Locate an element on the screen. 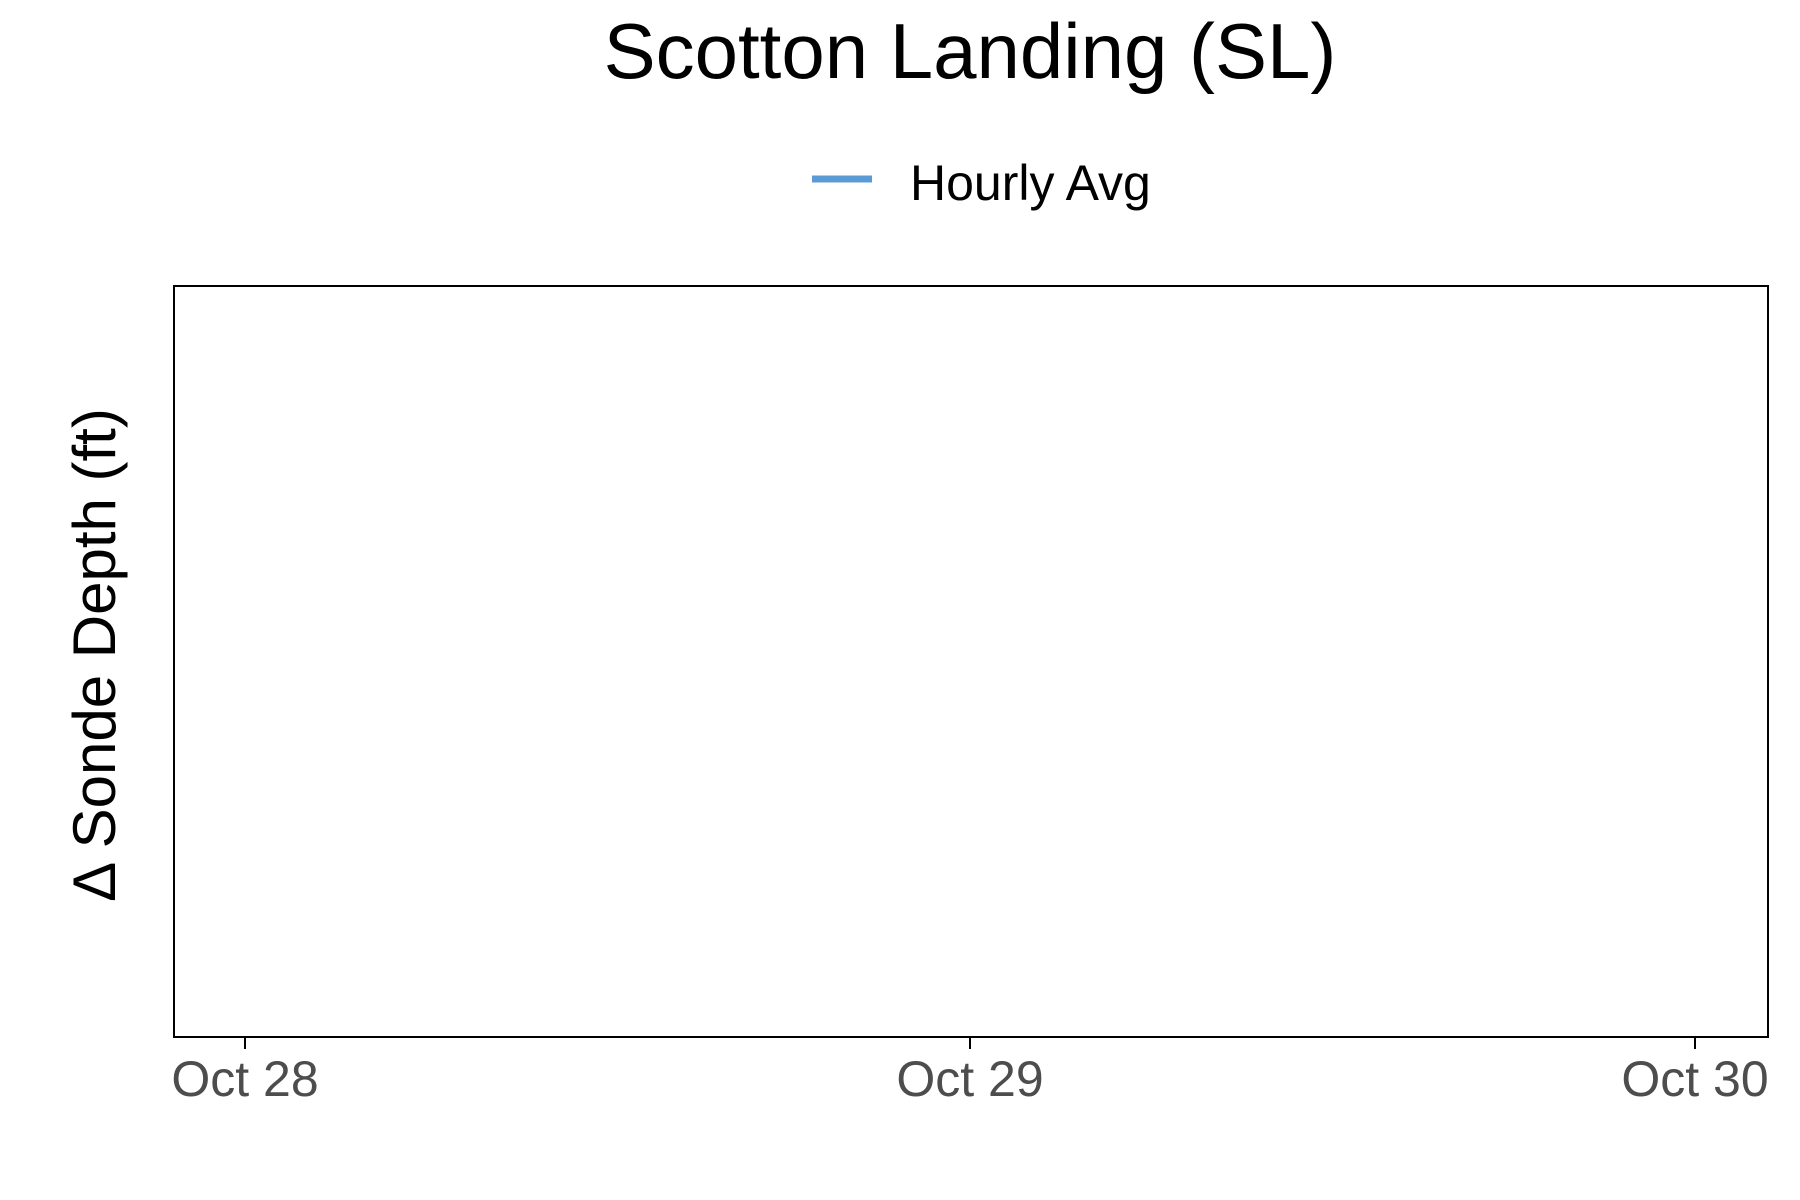  x-tick-label: Oct 28 is located at coordinates (244, 1079).